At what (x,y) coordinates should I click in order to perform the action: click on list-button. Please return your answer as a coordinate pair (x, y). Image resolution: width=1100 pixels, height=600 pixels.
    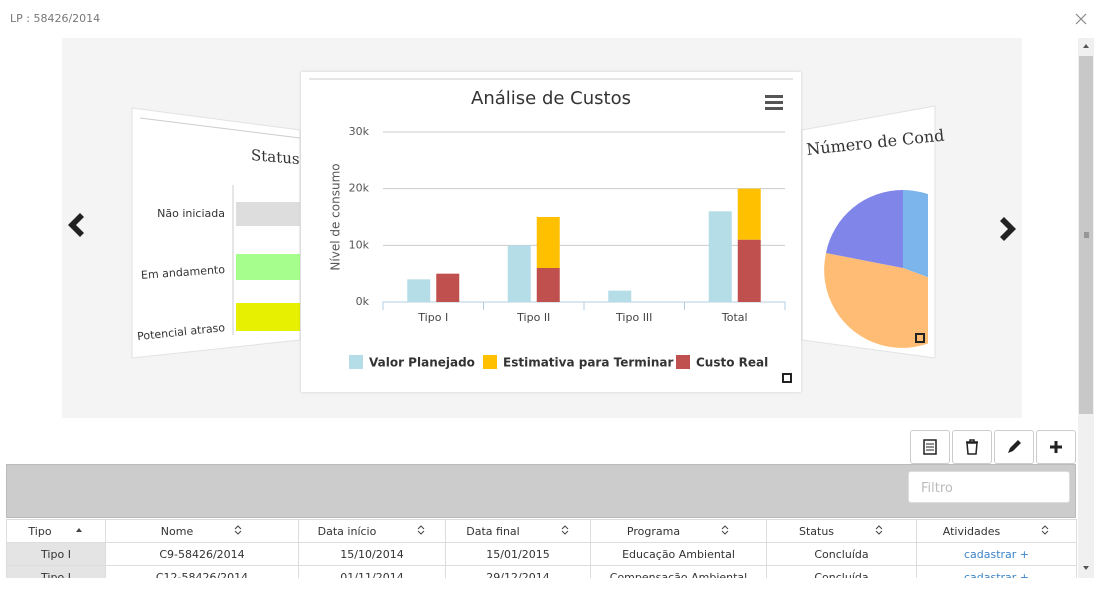
    Looking at the image, I should click on (930, 447).